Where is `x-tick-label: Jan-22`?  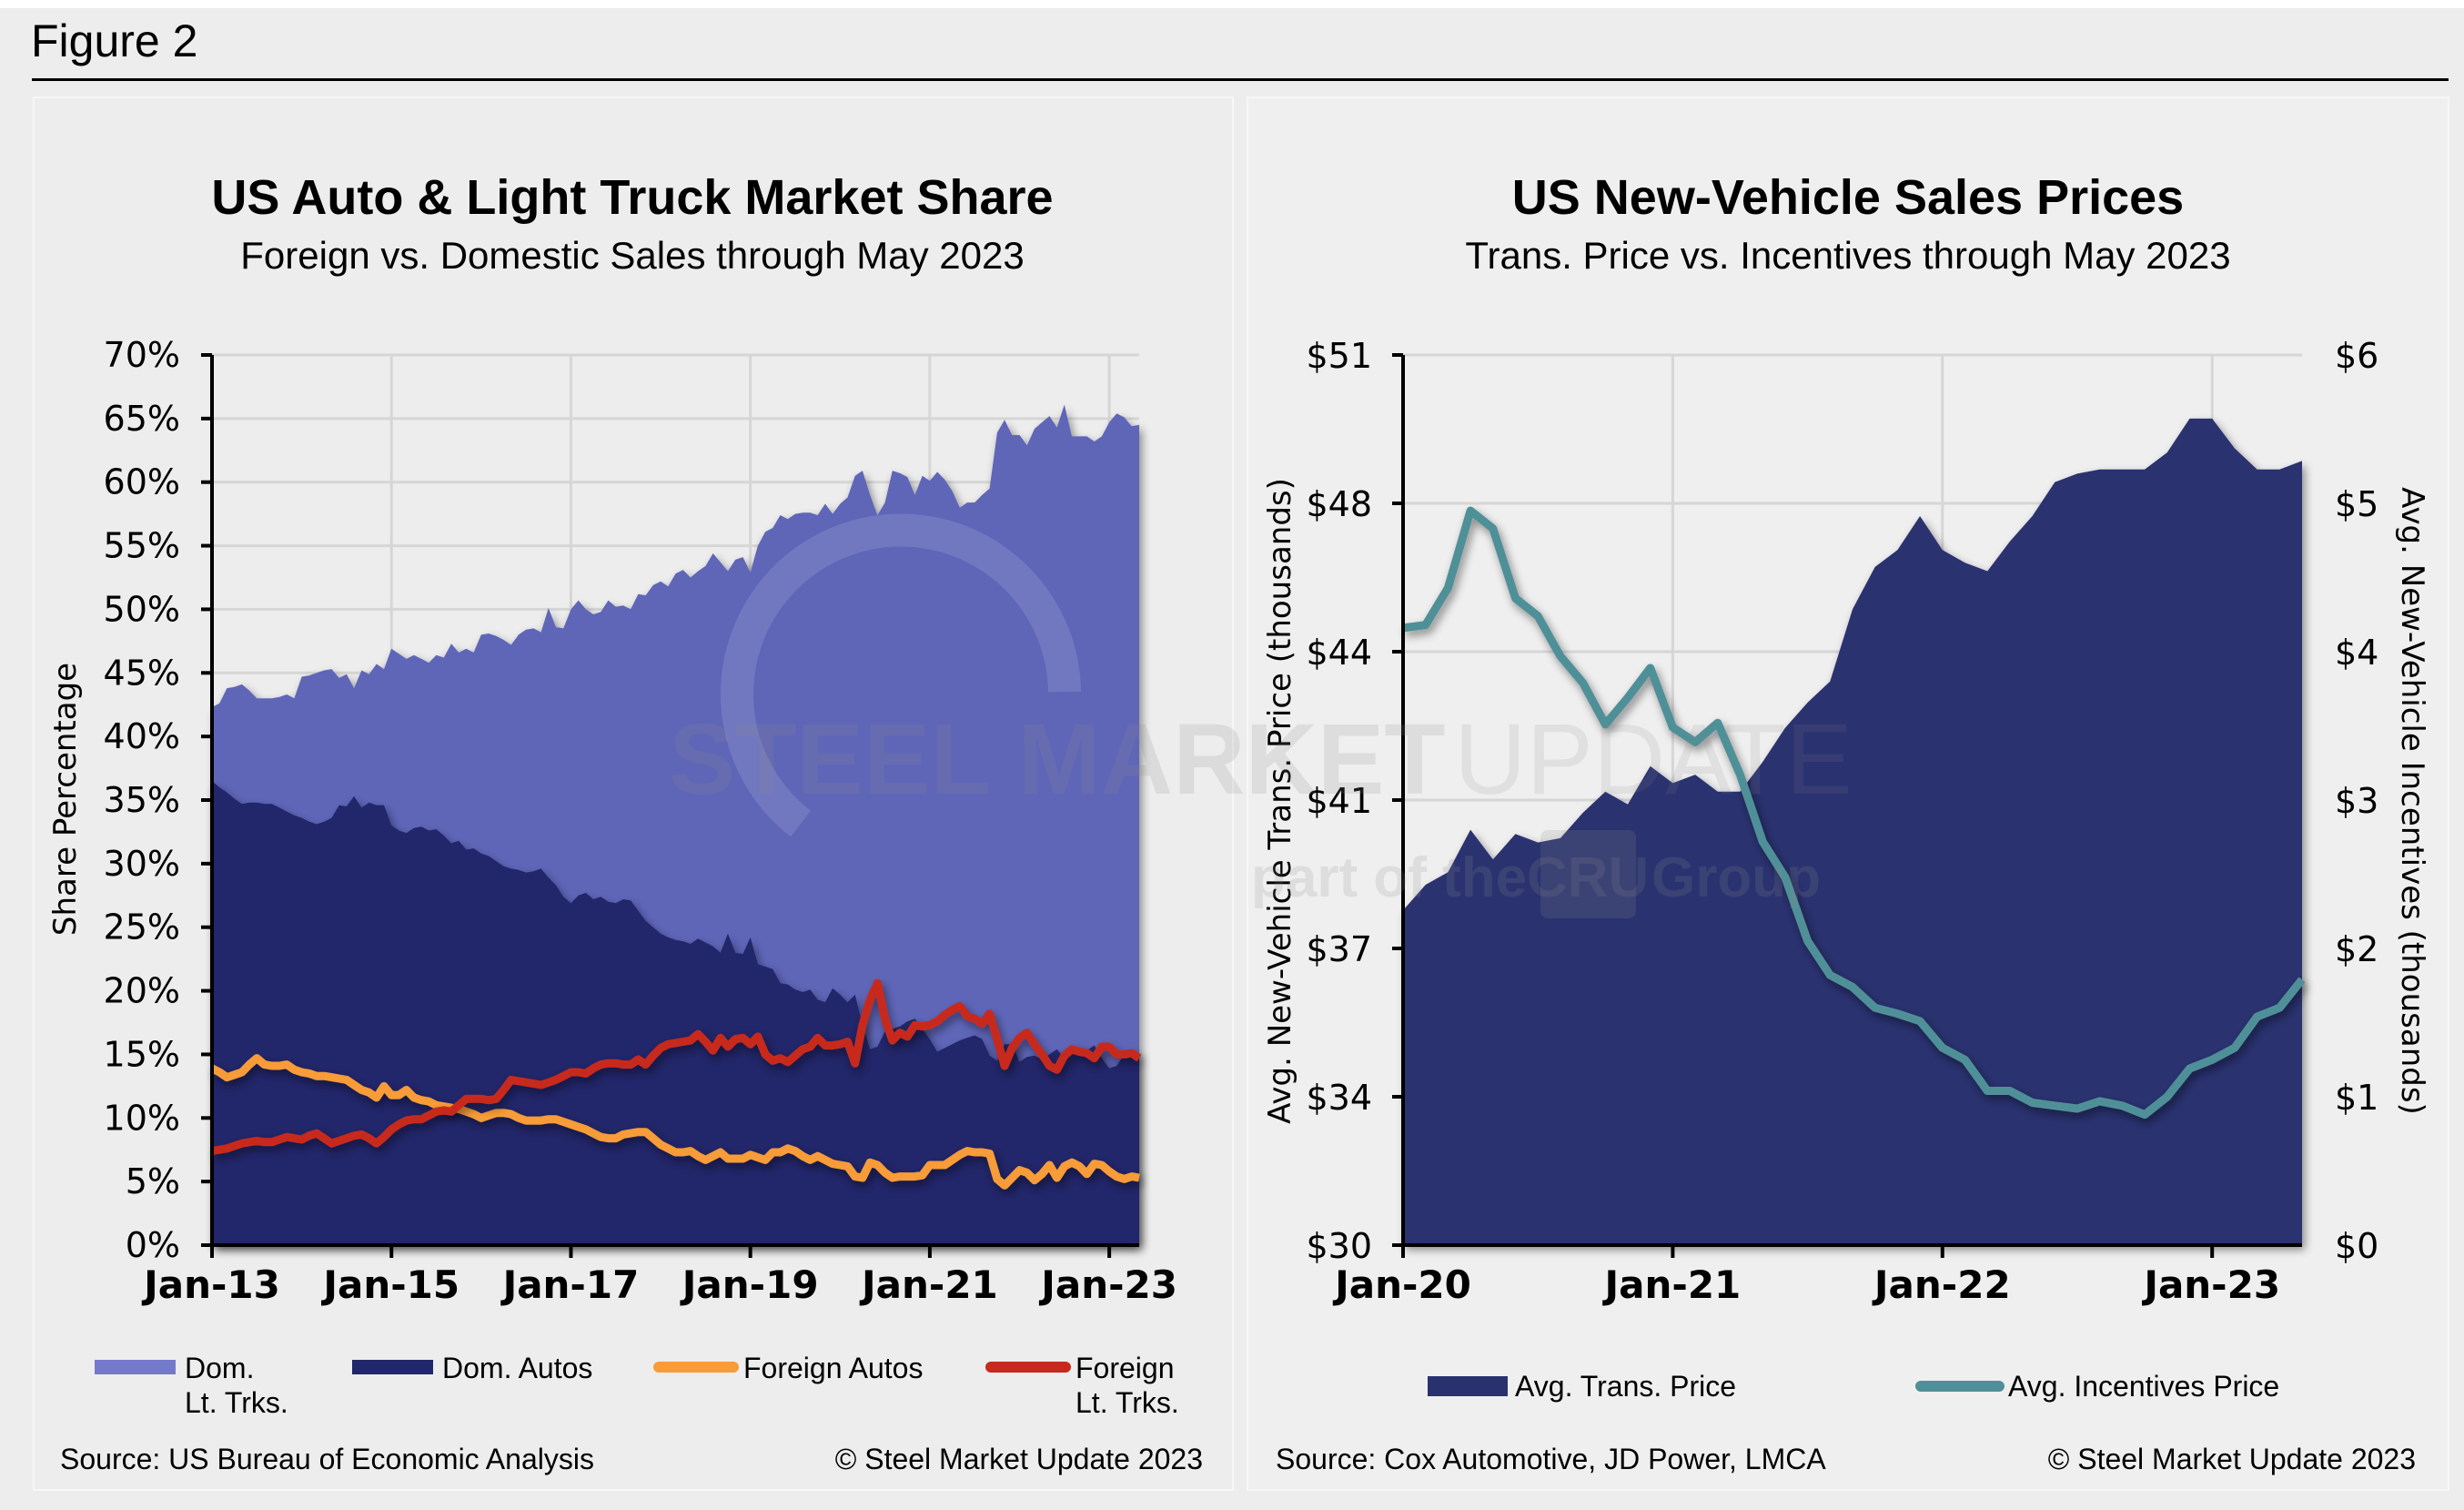
x-tick-label: Jan-22 is located at coordinates (1941, 1284).